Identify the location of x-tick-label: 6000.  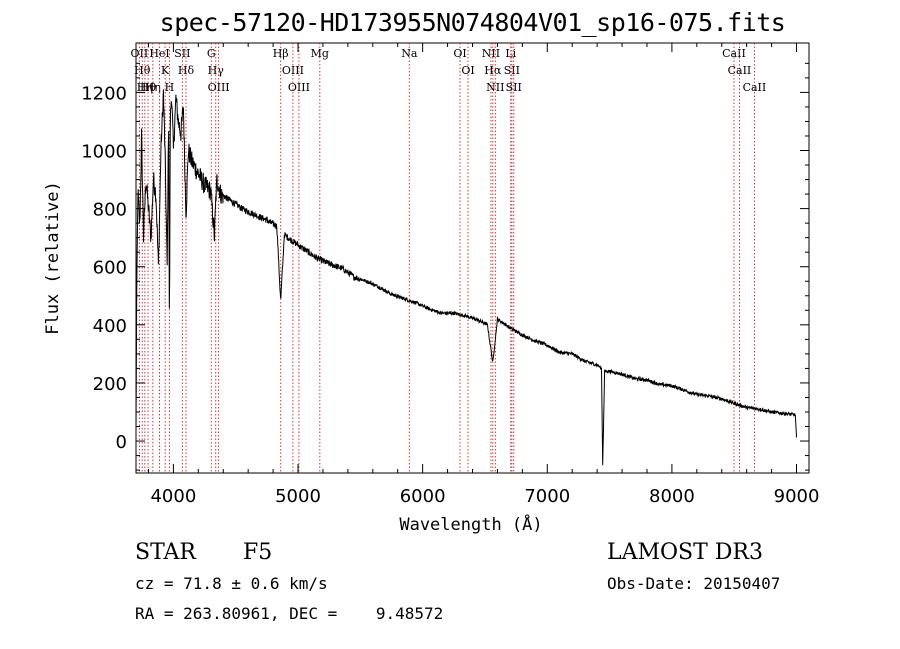
(423, 496).